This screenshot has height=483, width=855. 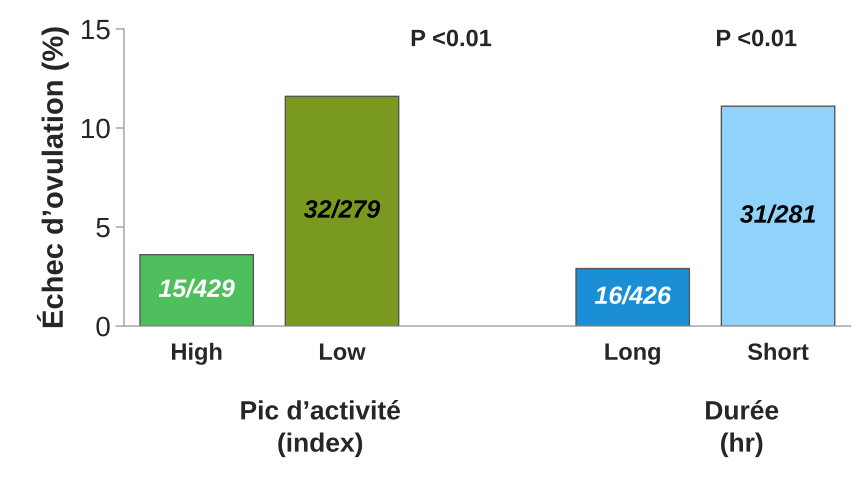 What do you see at coordinates (632, 354) in the screenshot?
I see `x-tick-label: Long` at bounding box center [632, 354].